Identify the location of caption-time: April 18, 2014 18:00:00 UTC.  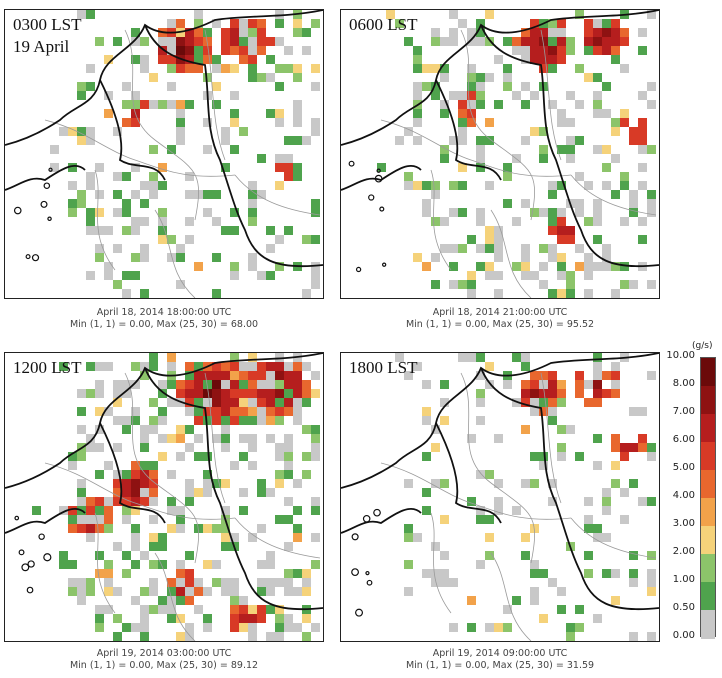
(164, 312).